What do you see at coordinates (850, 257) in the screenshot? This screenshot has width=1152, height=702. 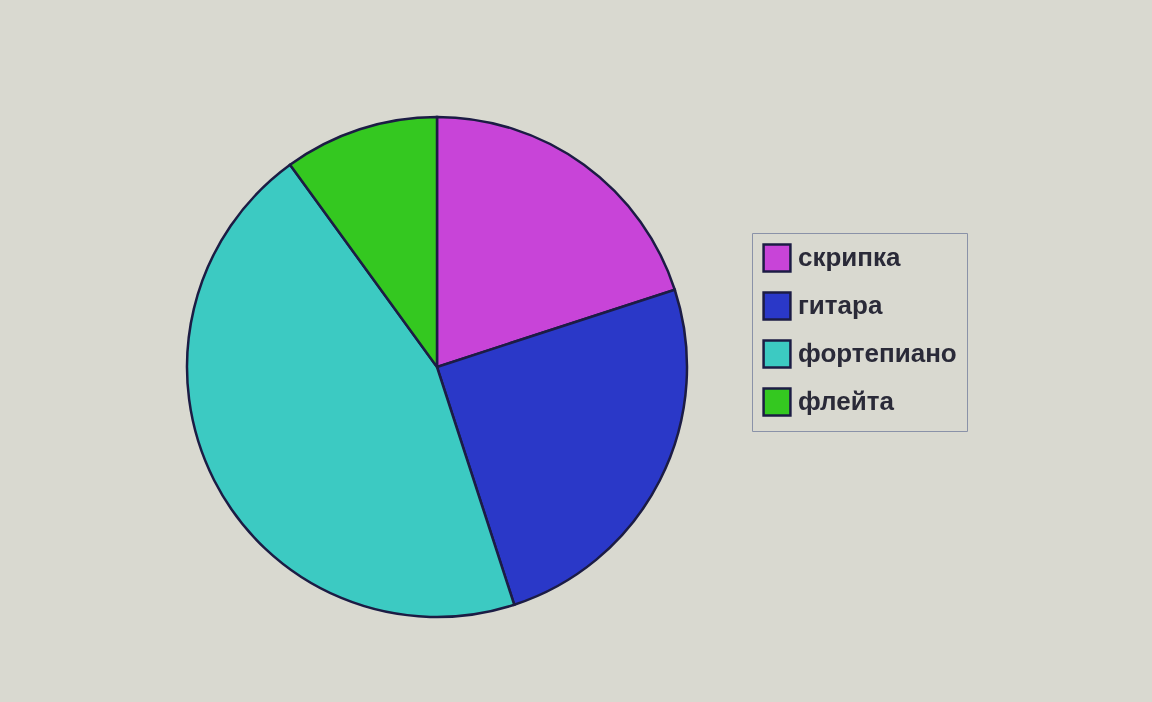 I see `legend-label: скрипка` at bounding box center [850, 257].